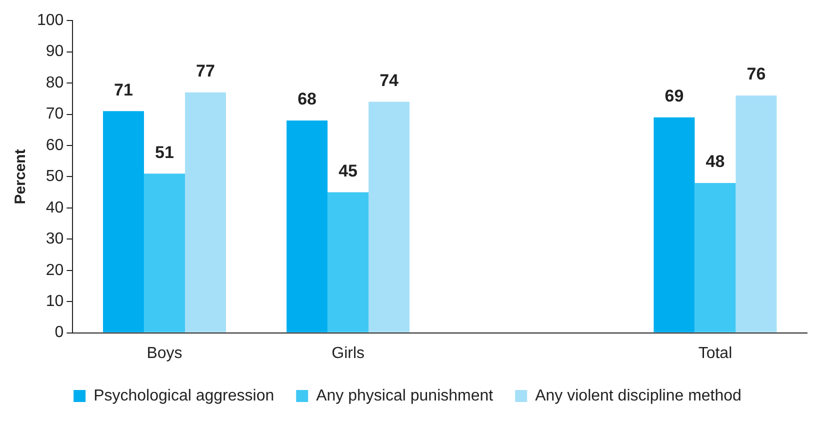 The height and width of the screenshot is (422, 825). What do you see at coordinates (55, 239) in the screenshot?
I see `y-tick-label: 30` at bounding box center [55, 239].